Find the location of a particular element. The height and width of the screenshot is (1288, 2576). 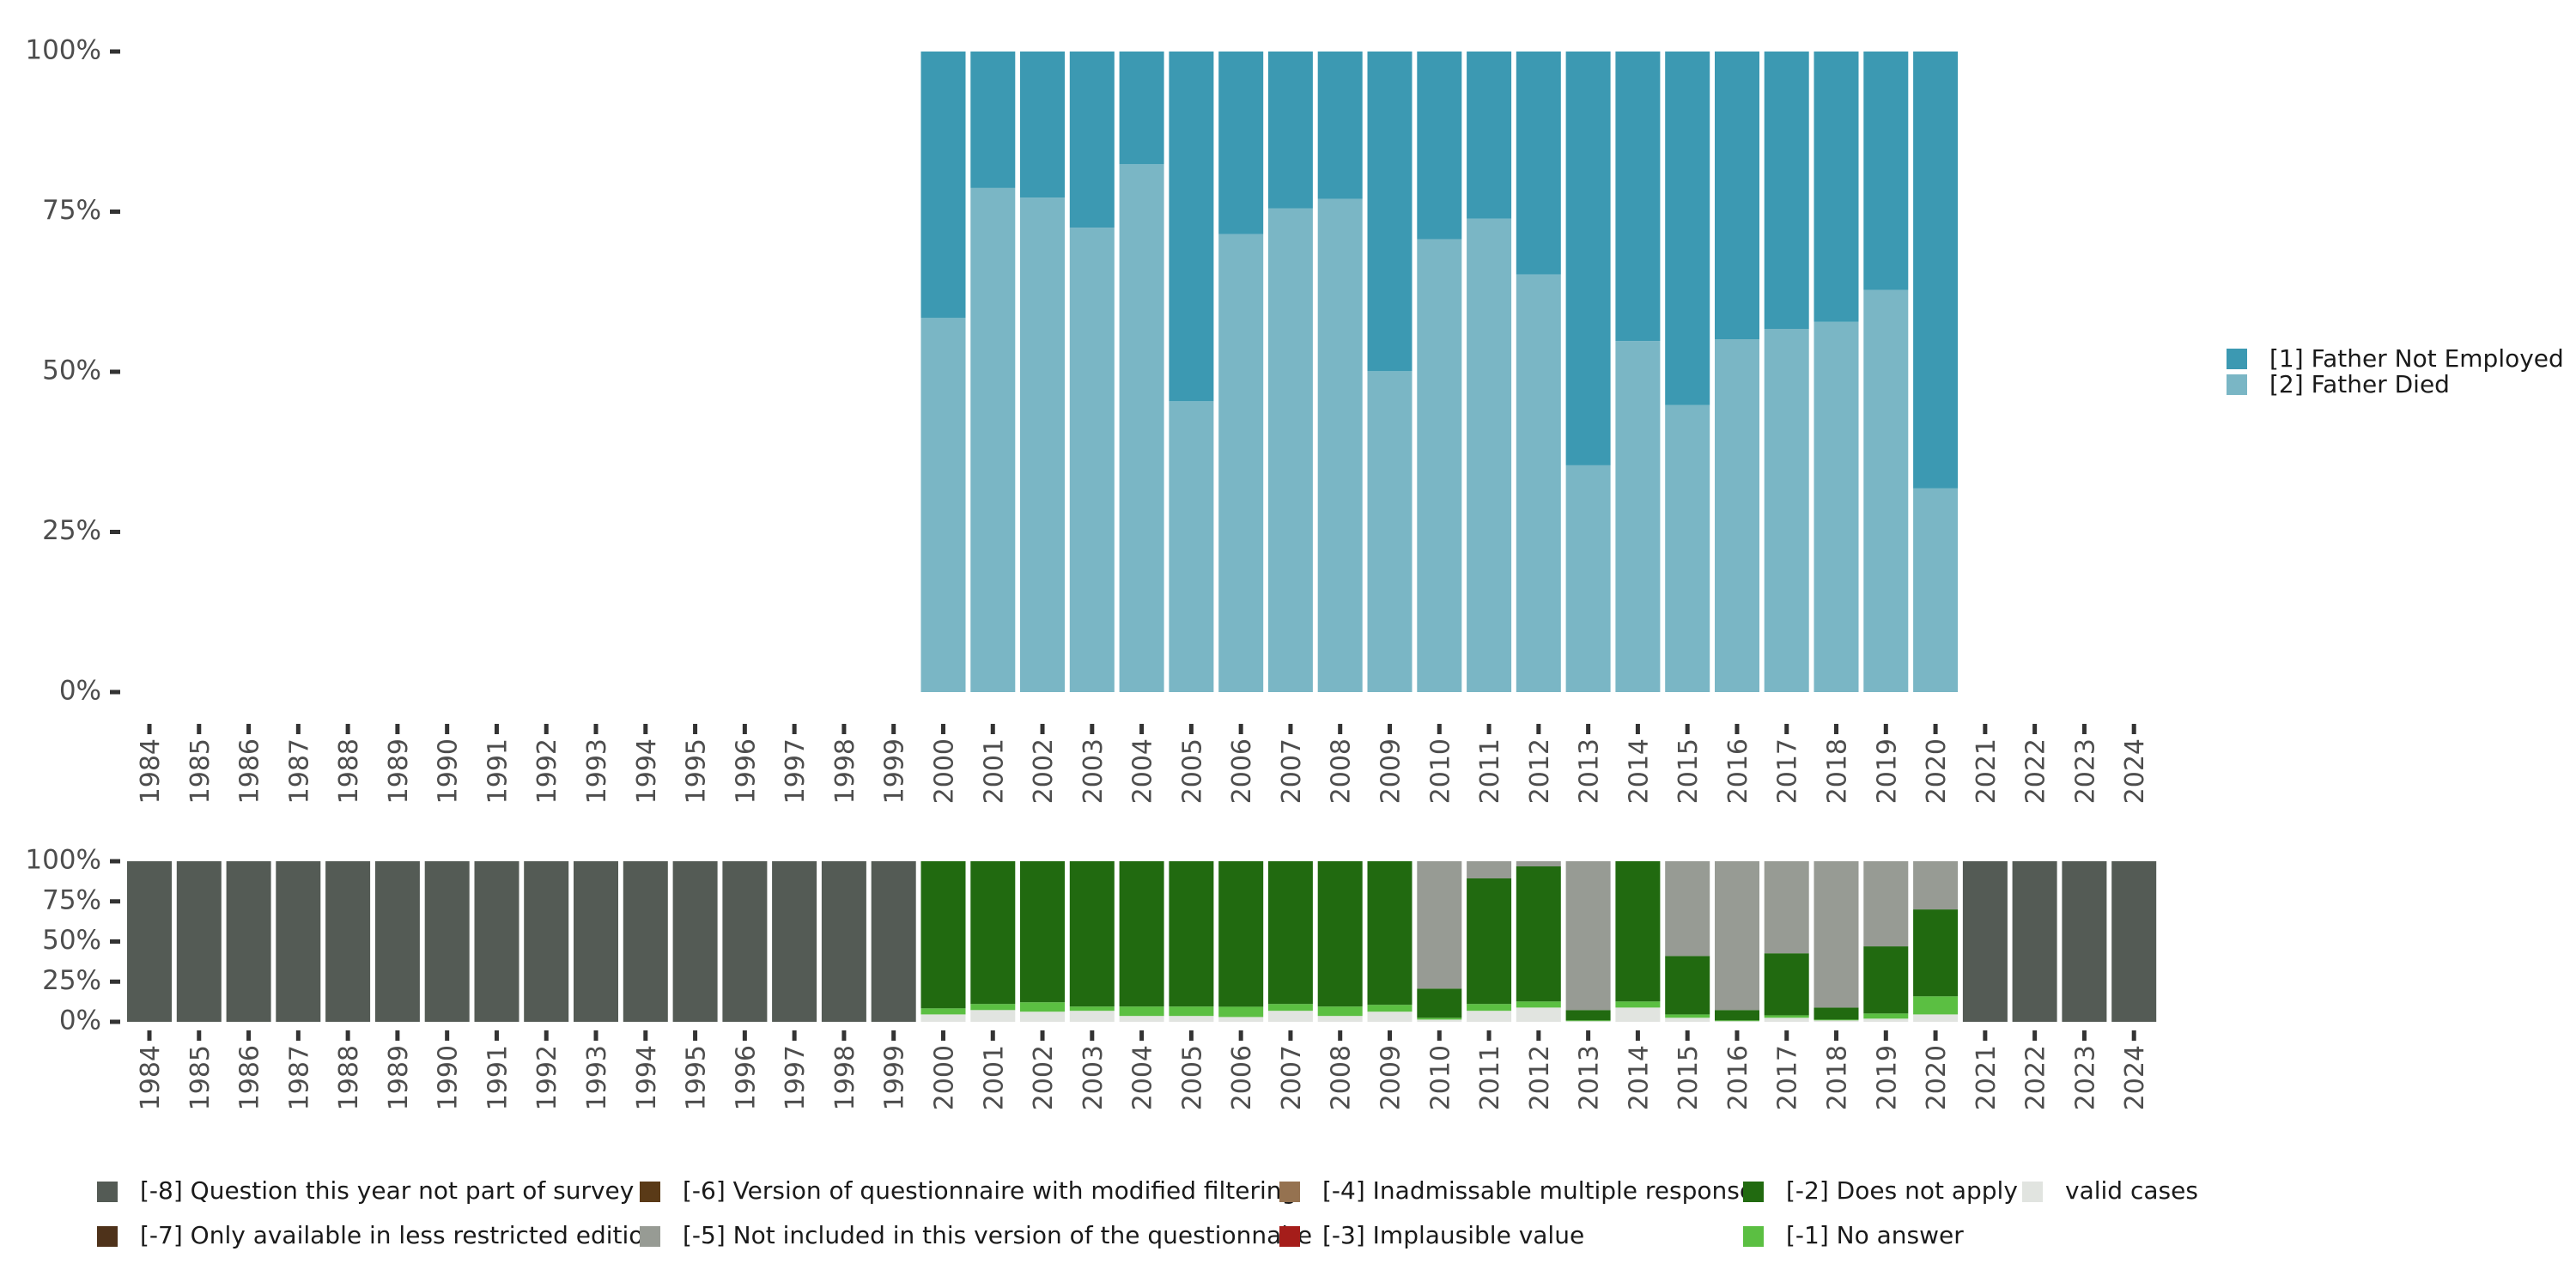

bar-segment-2016-1-no-answer is located at coordinates (1737, 1021).